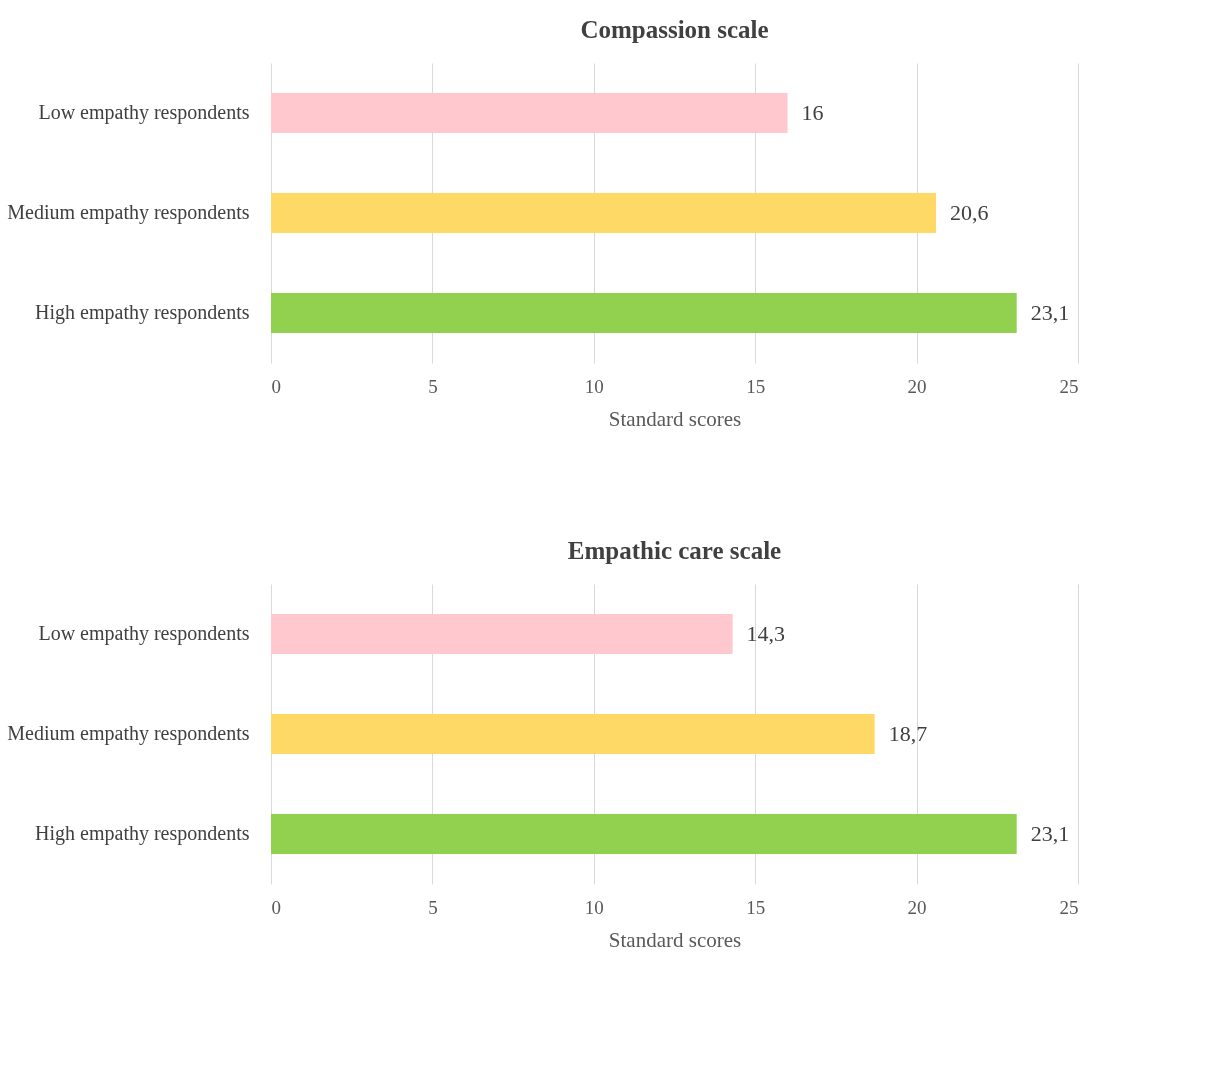 The height and width of the screenshot is (1091, 1222). Describe the element at coordinates (674, 550) in the screenshot. I see `chart-title: Empathic care scale` at that location.